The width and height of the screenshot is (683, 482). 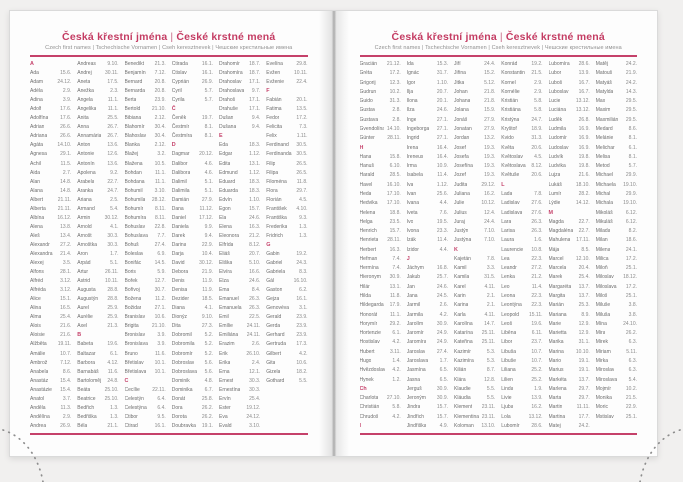 I want to click on date-label: 15.7., so click(x=395, y=231).